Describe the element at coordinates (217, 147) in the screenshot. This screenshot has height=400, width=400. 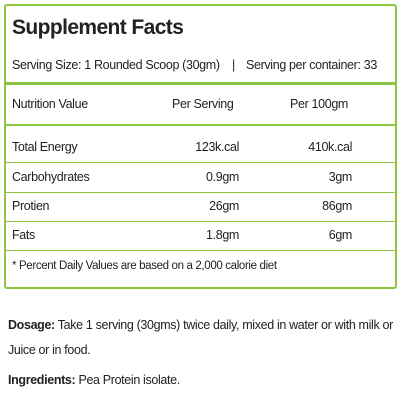
I see `cell: 123k.cal` at that location.